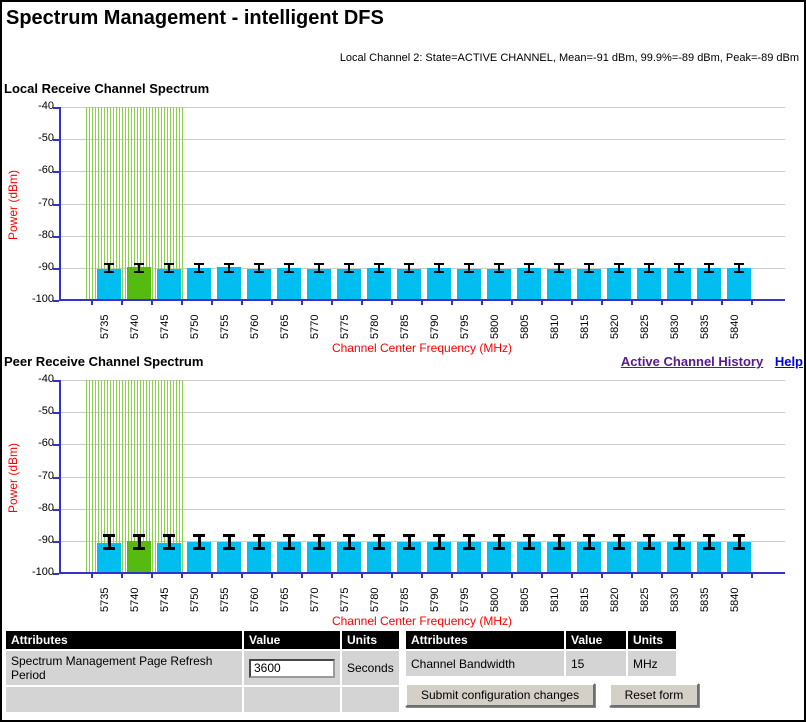 This screenshot has width=806, height=722. What do you see at coordinates (345, 326) in the screenshot?
I see `x-tick-label: 5775` at bounding box center [345, 326].